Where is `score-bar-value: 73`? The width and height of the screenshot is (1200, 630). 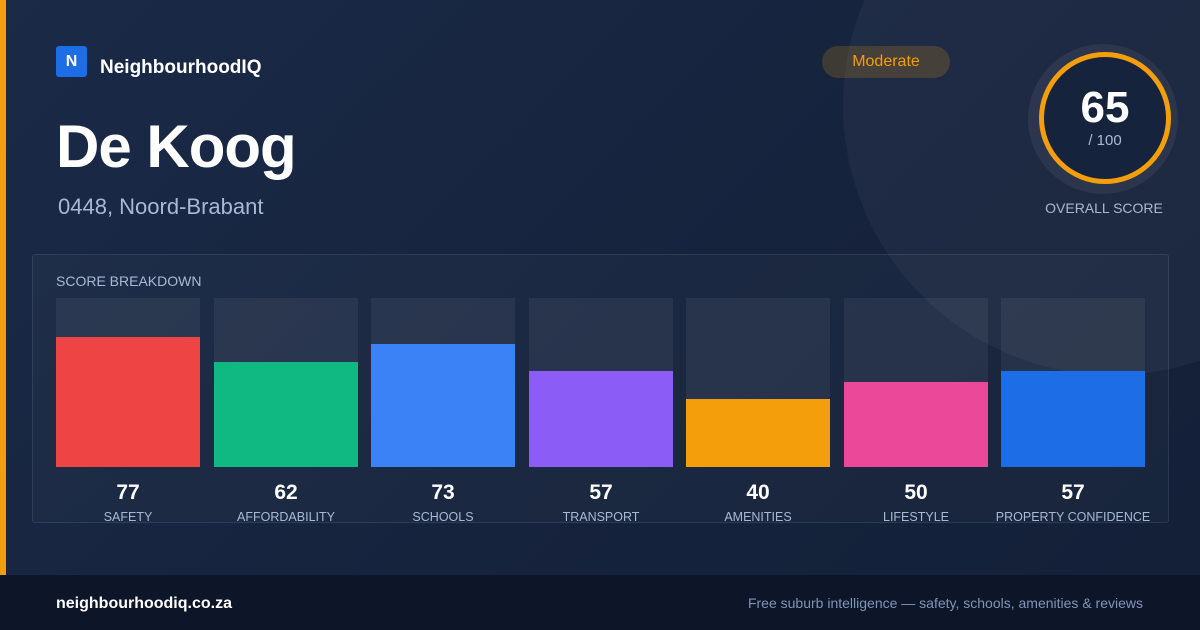
score-bar-value: 73 is located at coordinates (443, 492).